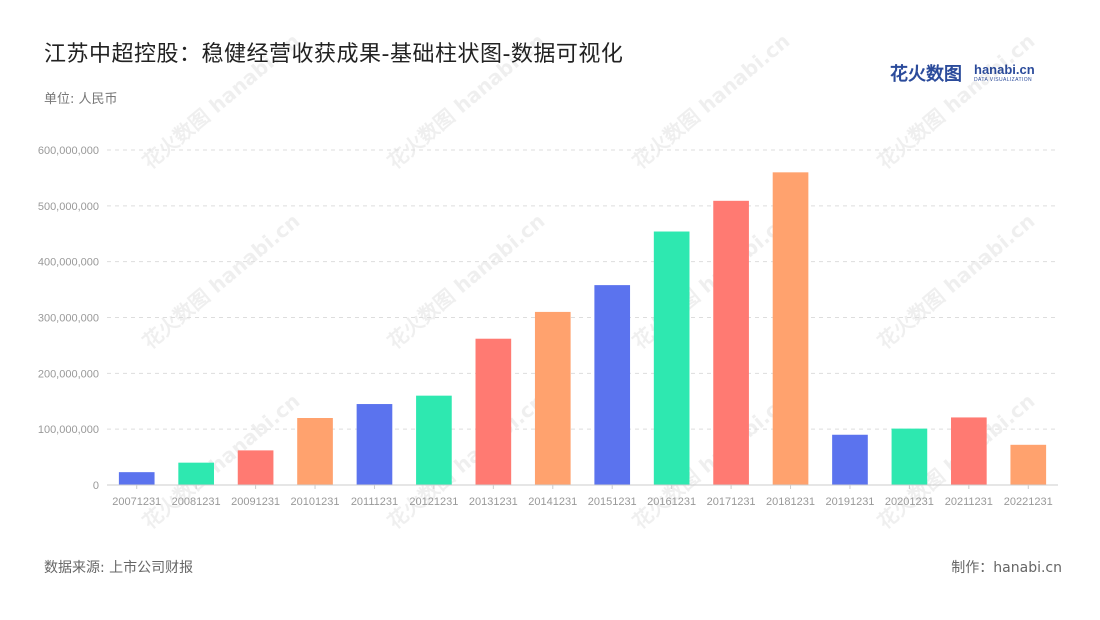  Describe the element at coordinates (68, 263) in the screenshot. I see `y-tick-label: 400,000,000` at that location.